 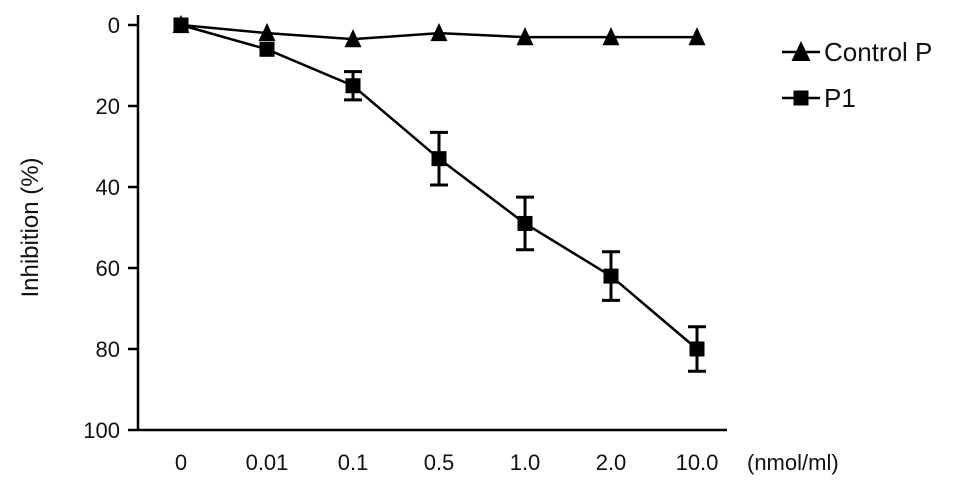 I want to click on y-ticks: 0 20 40 60 80 100, so click(x=110, y=228).